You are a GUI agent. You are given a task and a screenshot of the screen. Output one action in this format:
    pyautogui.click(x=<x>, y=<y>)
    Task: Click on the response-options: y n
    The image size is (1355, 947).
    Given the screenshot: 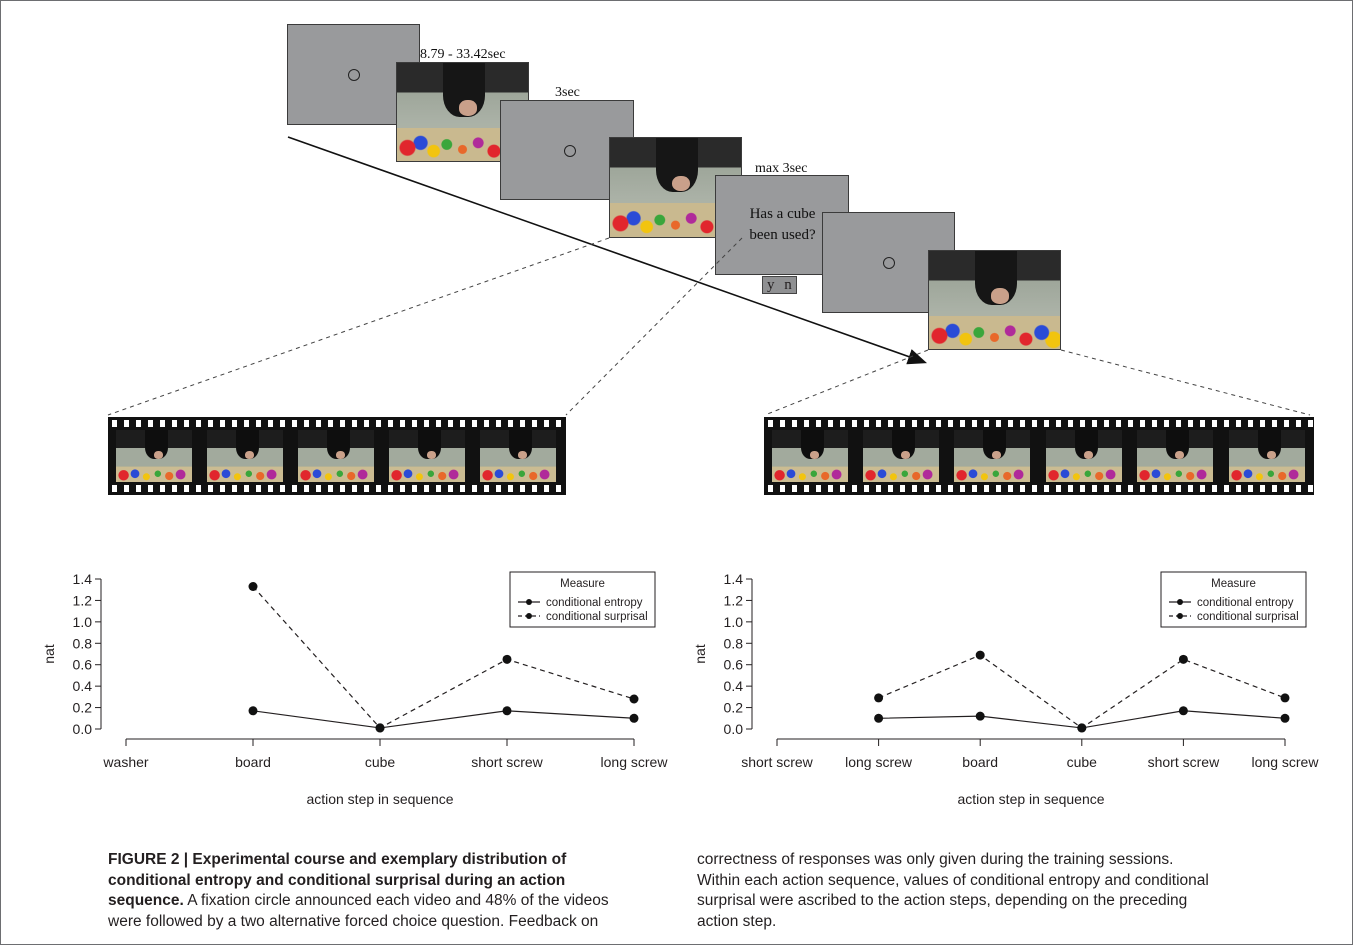 What is the action you would take?
    pyautogui.click(x=779, y=285)
    